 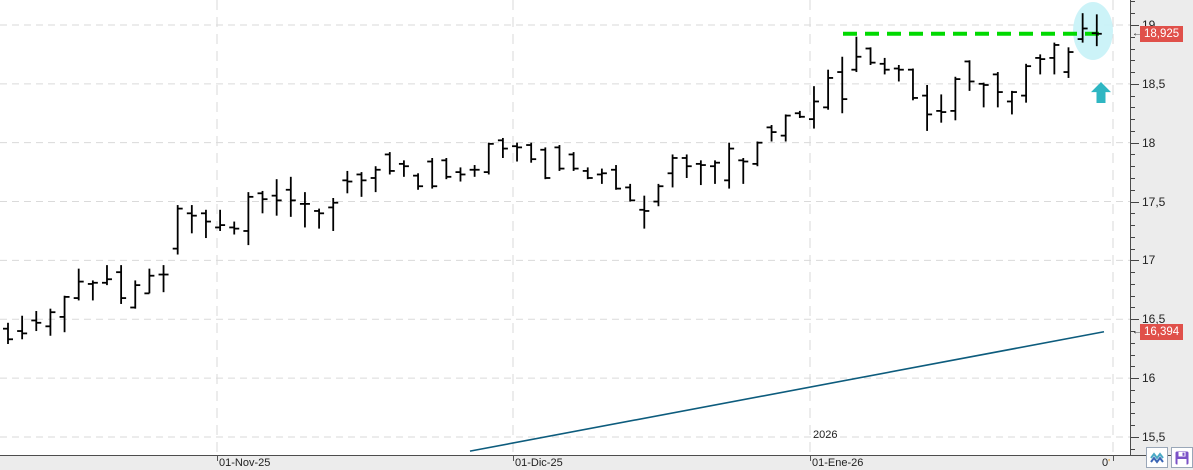 I want to click on y-axis-label: 16, so click(x=1149, y=378).